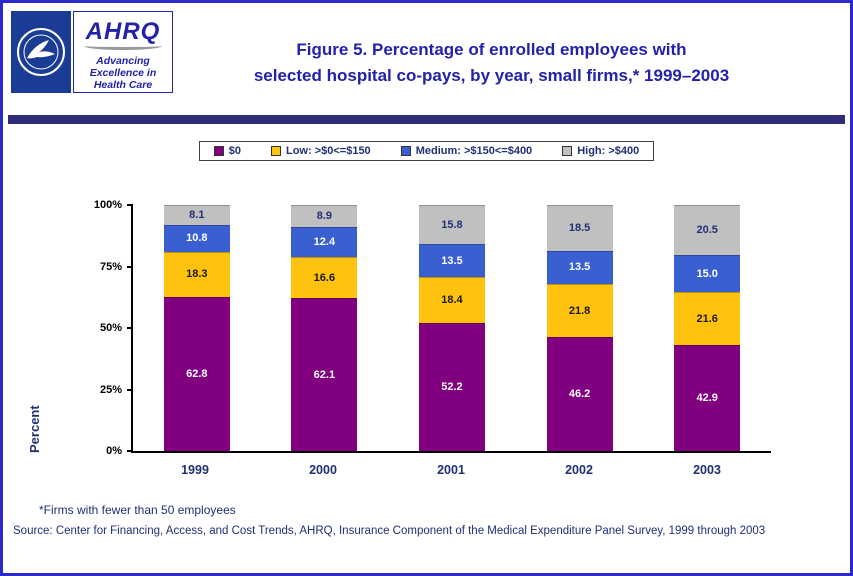 The image size is (853, 576). What do you see at coordinates (110, 389) in the screenshot?
I see `y-tick-label: 25%` at bounding box center [110, 389].